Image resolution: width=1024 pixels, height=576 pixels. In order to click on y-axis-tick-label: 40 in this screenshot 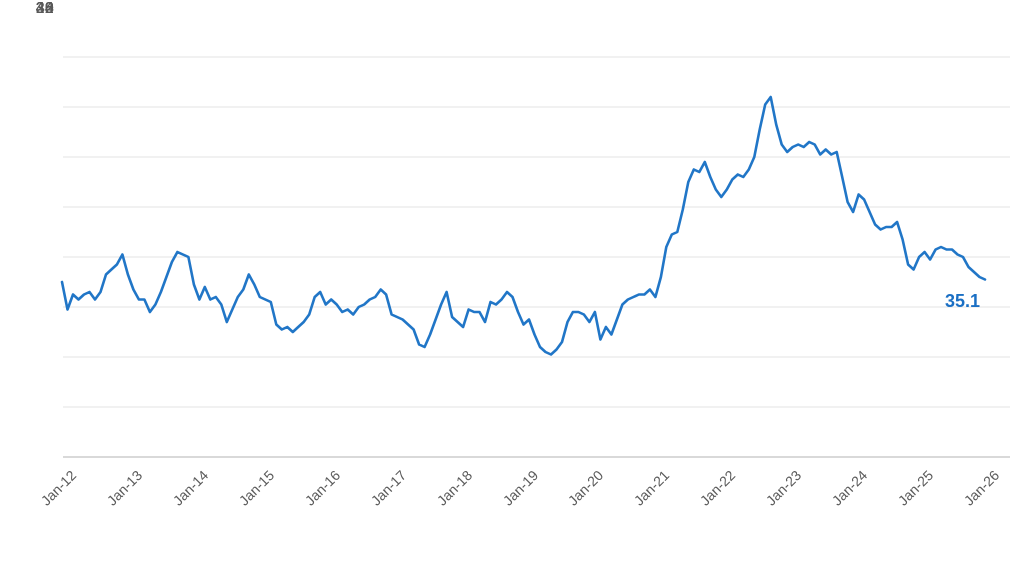, I will do `click(44, 8)`.